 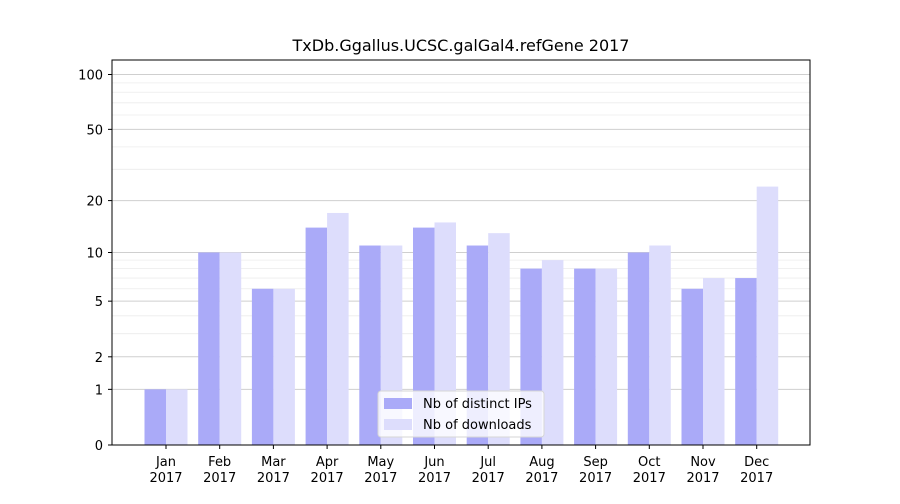 What do you see at coordinates (477, 404) in the screenshot?
I see `legend-label: Nb of distinct IPs` at bounding box center [477, 404].